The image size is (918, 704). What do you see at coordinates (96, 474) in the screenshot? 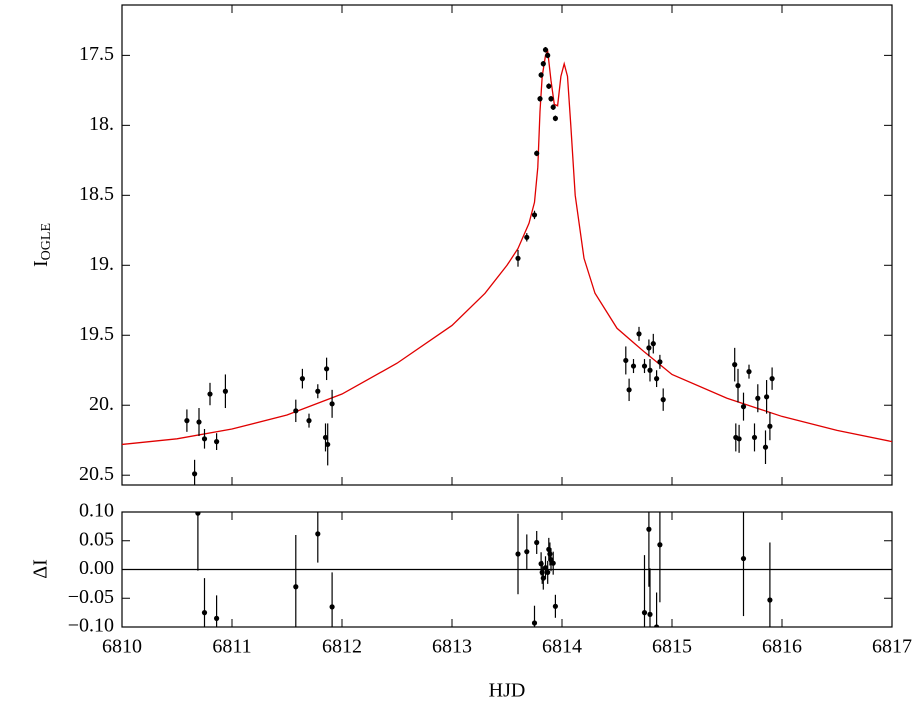
I see `y-tick-label: 20.5` at bounding box center [96, 474].